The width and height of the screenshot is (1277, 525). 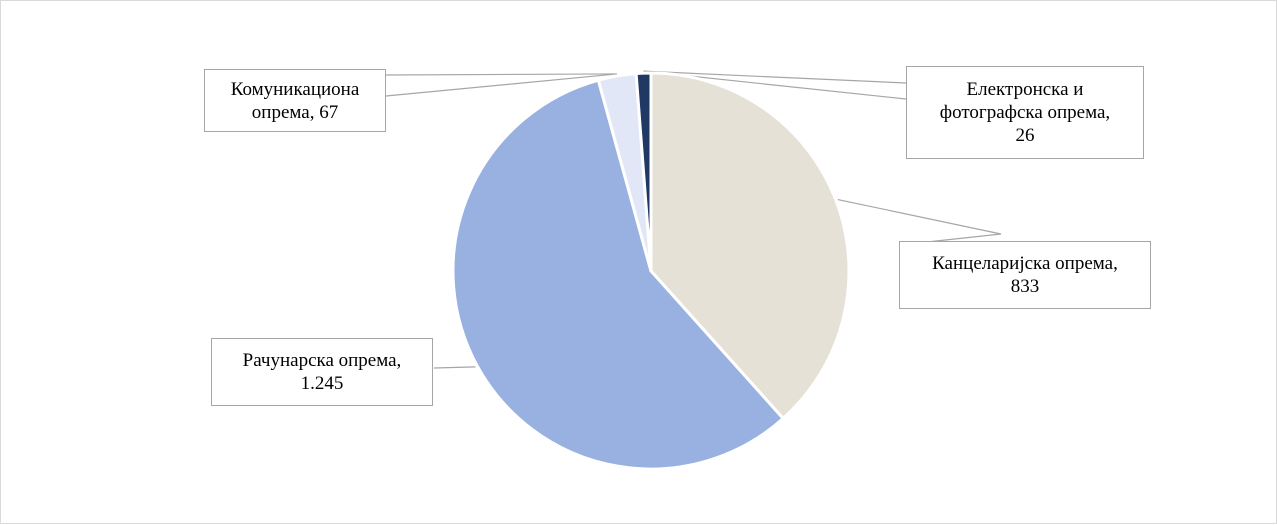 I want to click on data-label-line: 833, so click(x=1025, y=286).